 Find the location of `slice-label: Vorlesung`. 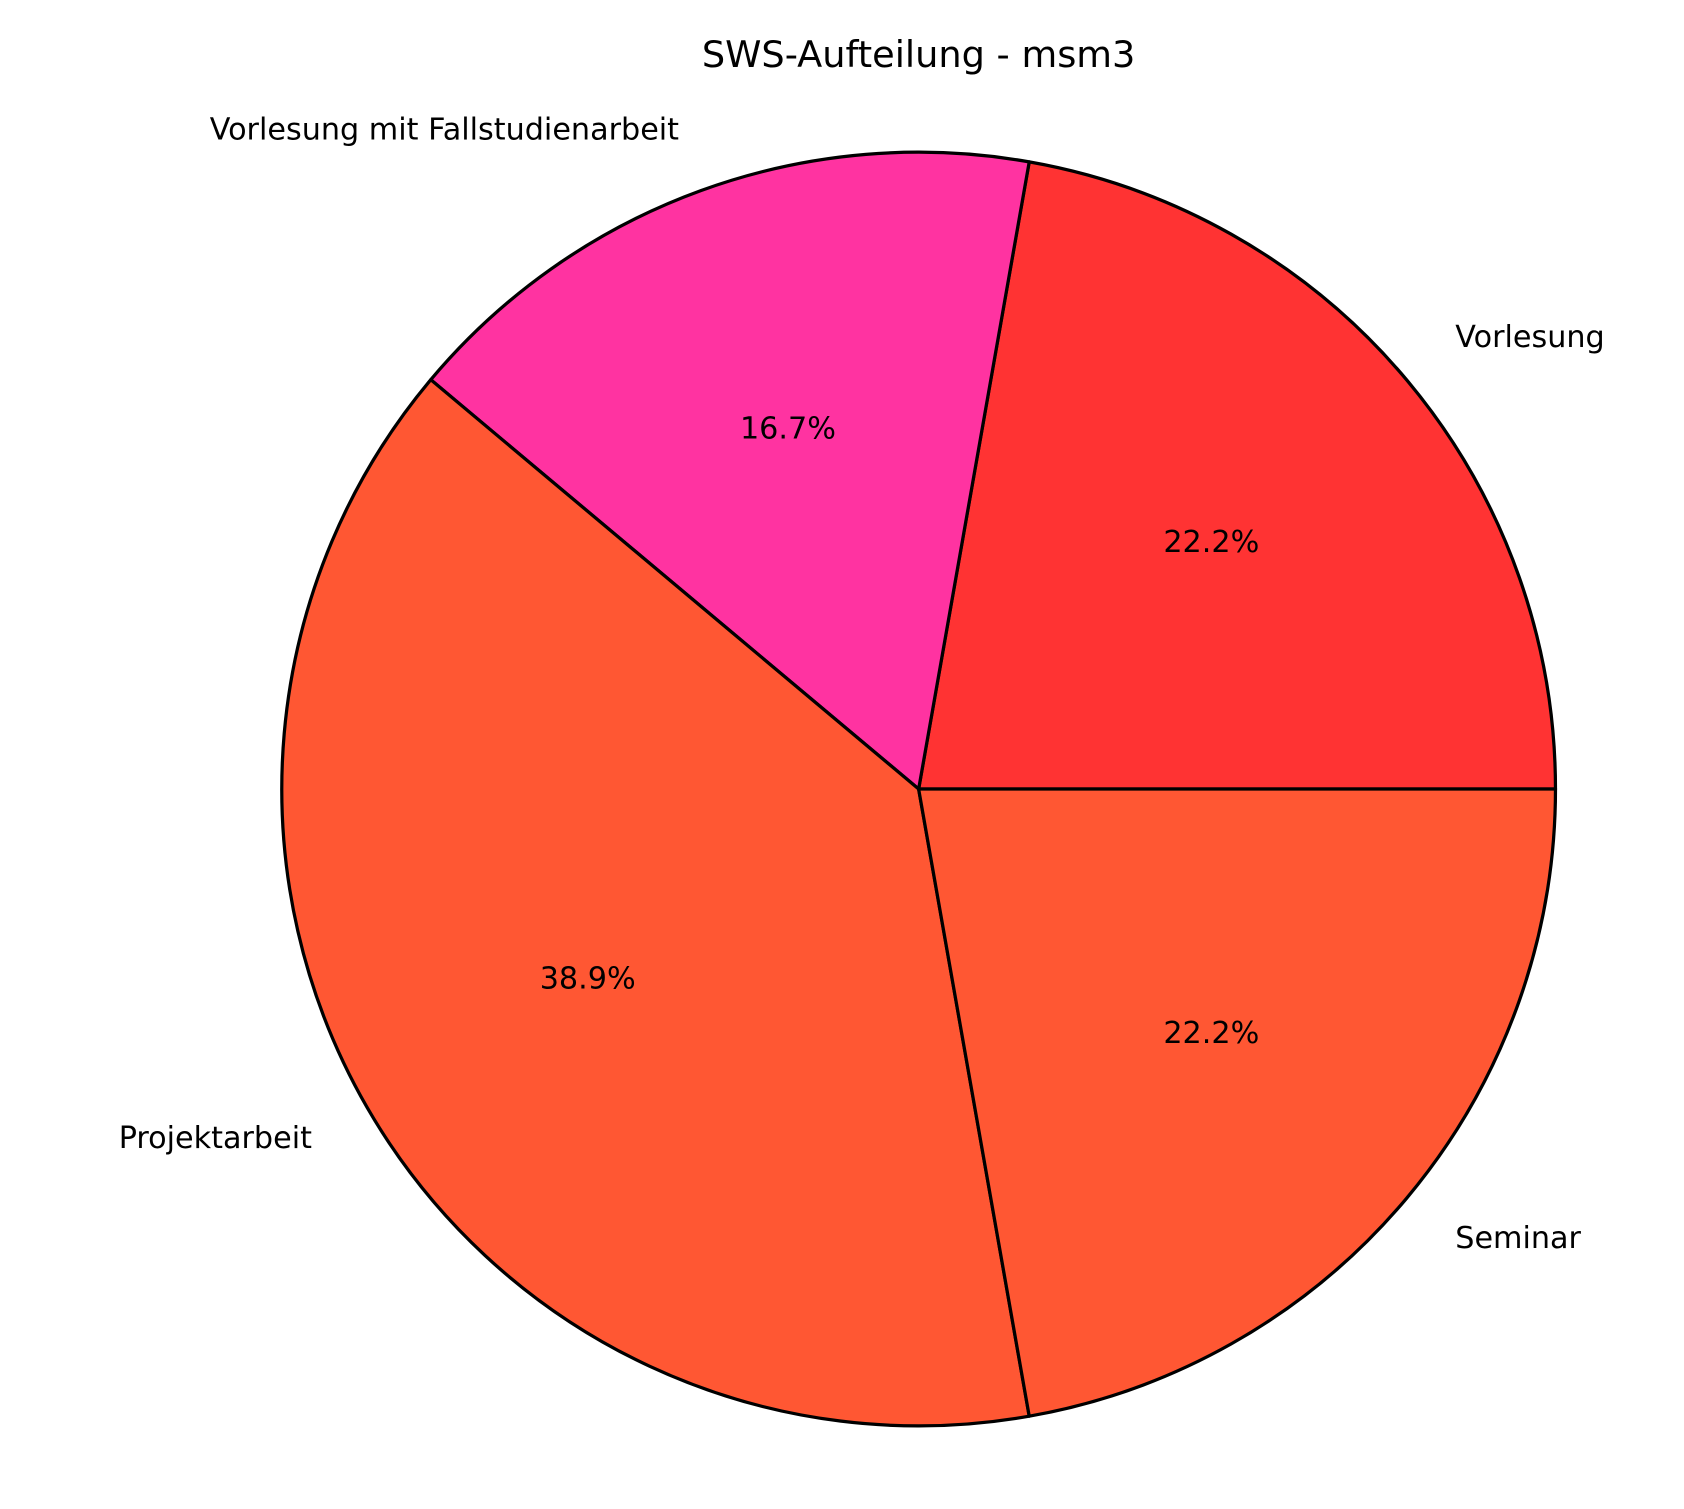

slice-label: Vorlesung is located at coordinates (1529, 337).